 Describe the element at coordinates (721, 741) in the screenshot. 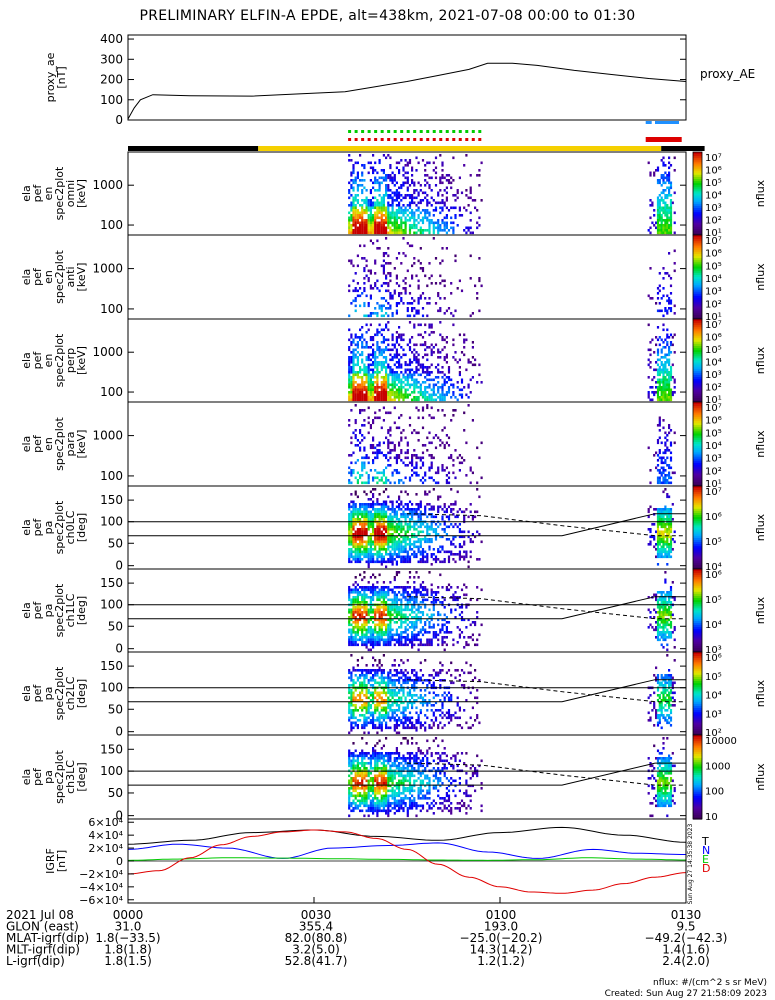

I see `colorbar-tick: 10000` at that location.